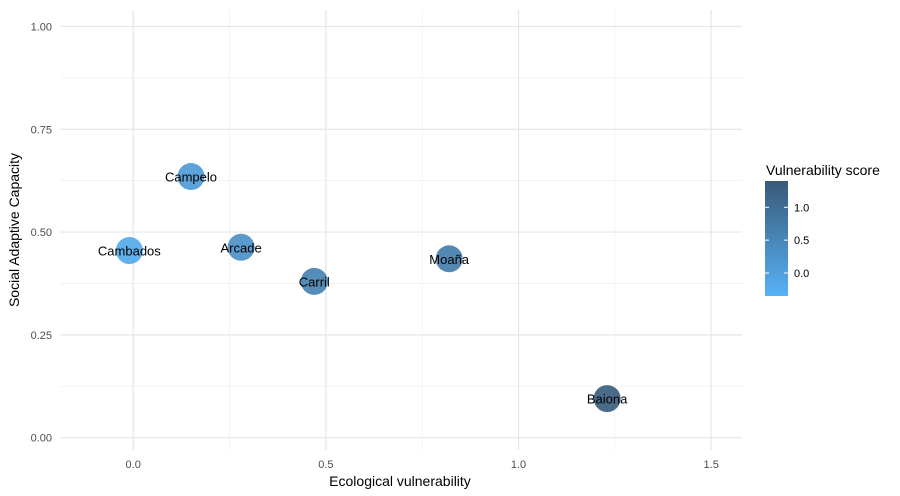  I want to click on x-axis-title: Ecological vulnerability, so click(400, 481).